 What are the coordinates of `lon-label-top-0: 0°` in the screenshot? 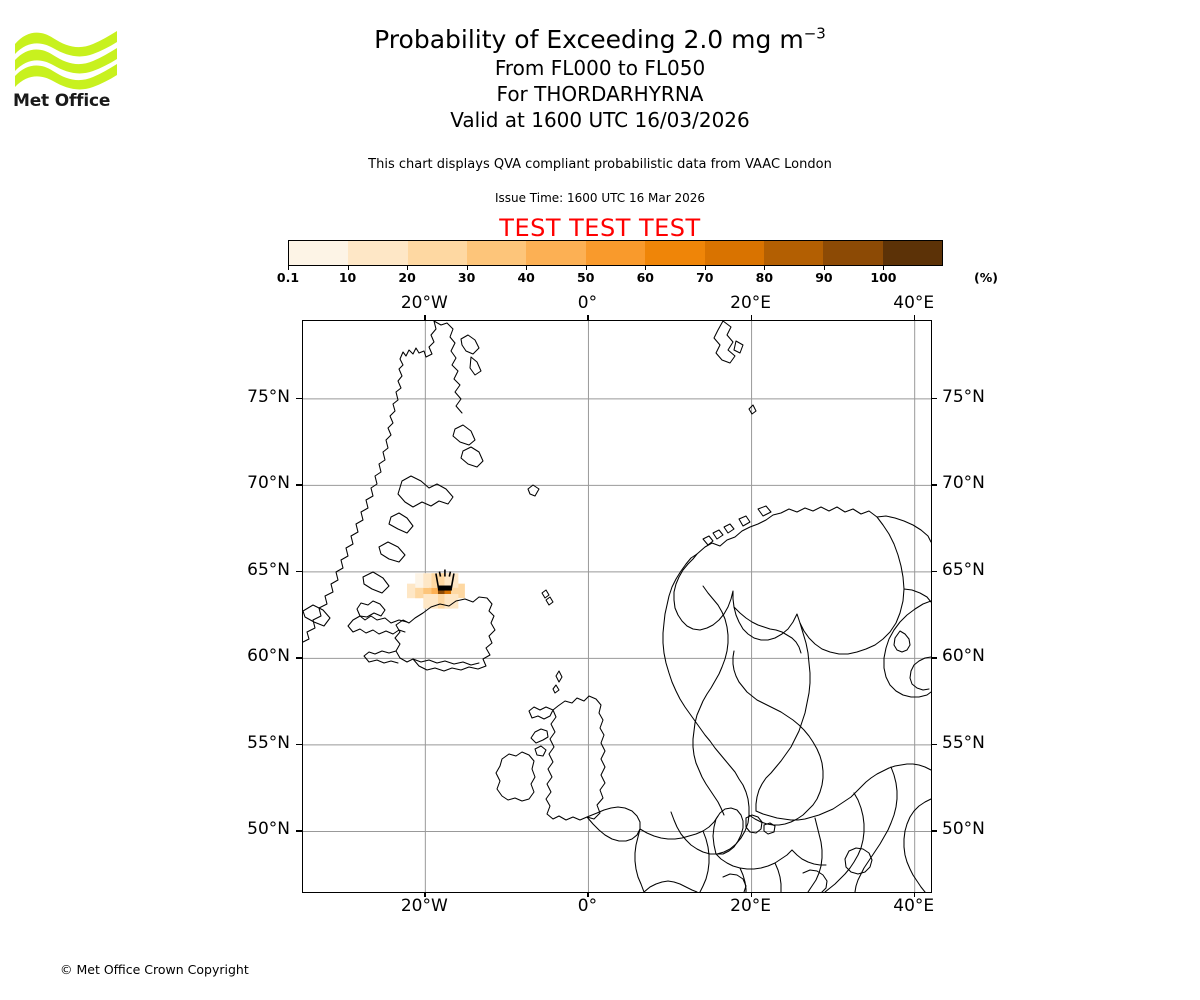 It's located at (587, 303).